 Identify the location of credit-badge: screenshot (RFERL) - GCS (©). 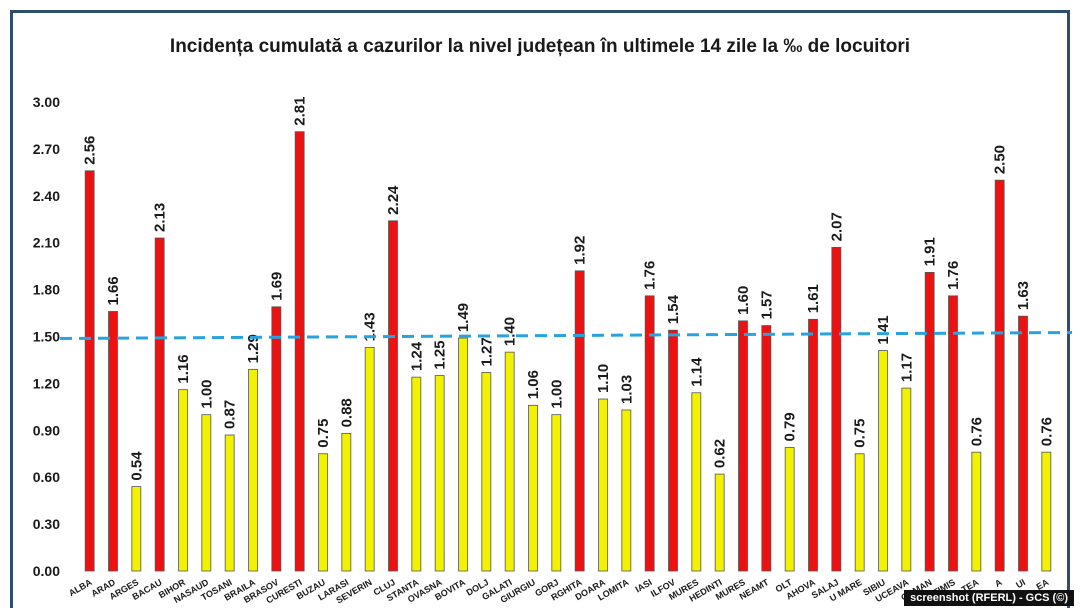
(989, 598).